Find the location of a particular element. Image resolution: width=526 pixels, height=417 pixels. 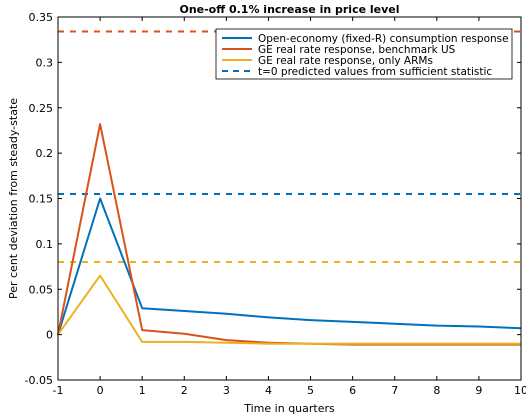

x-tick-label: 1 is located at coordinates (142, 390).